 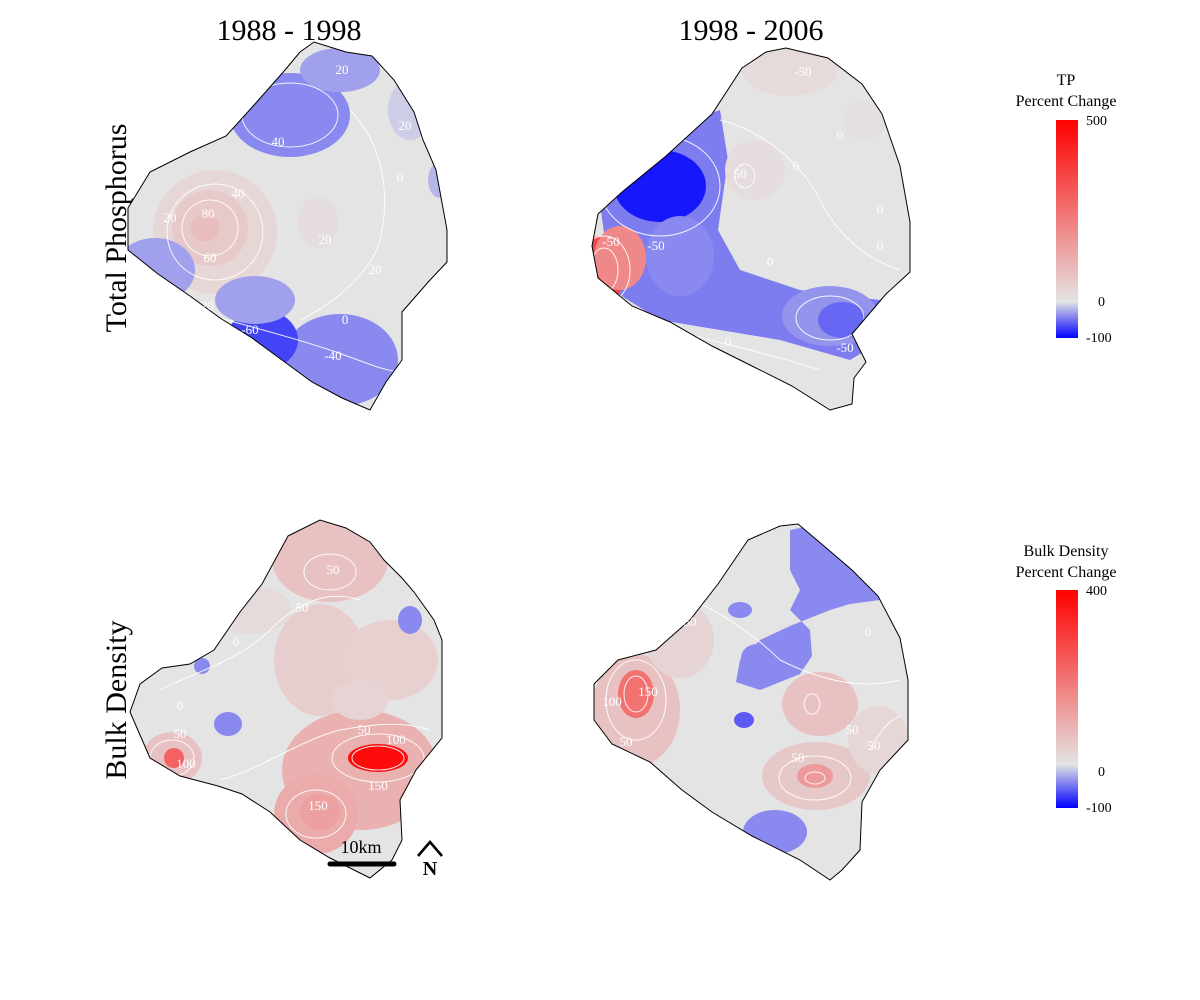 I want to click on row-title-bulk-density: Bulk Density, so click(x=116, y=699).